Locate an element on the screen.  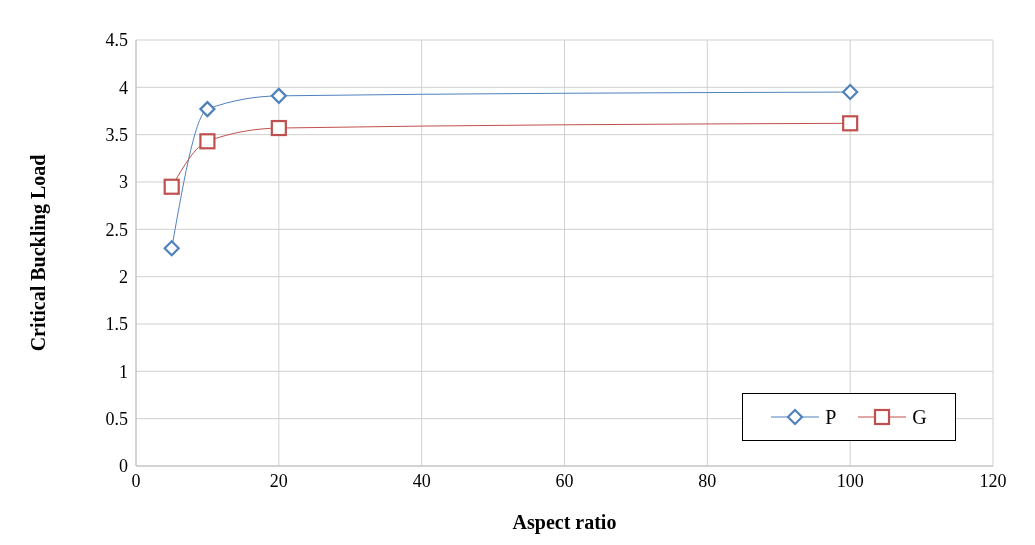
x-axis-title: Aspect ratio is located at coordinates (564, 522).